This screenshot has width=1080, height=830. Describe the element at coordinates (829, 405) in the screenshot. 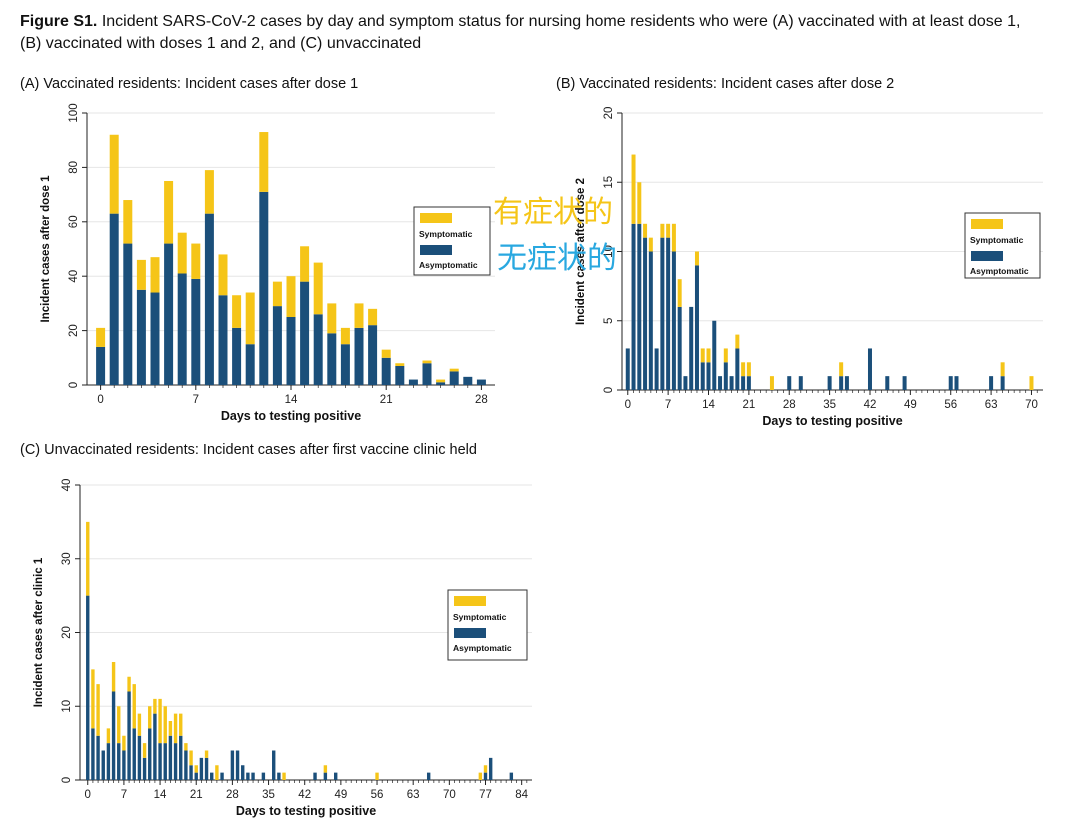

I see `x-tick-label: 35` at that location.